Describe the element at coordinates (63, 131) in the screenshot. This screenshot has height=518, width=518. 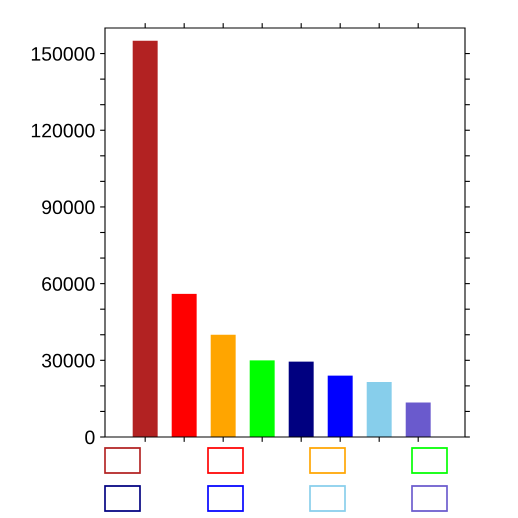
I see `y-tick-label: 120000` at that location.